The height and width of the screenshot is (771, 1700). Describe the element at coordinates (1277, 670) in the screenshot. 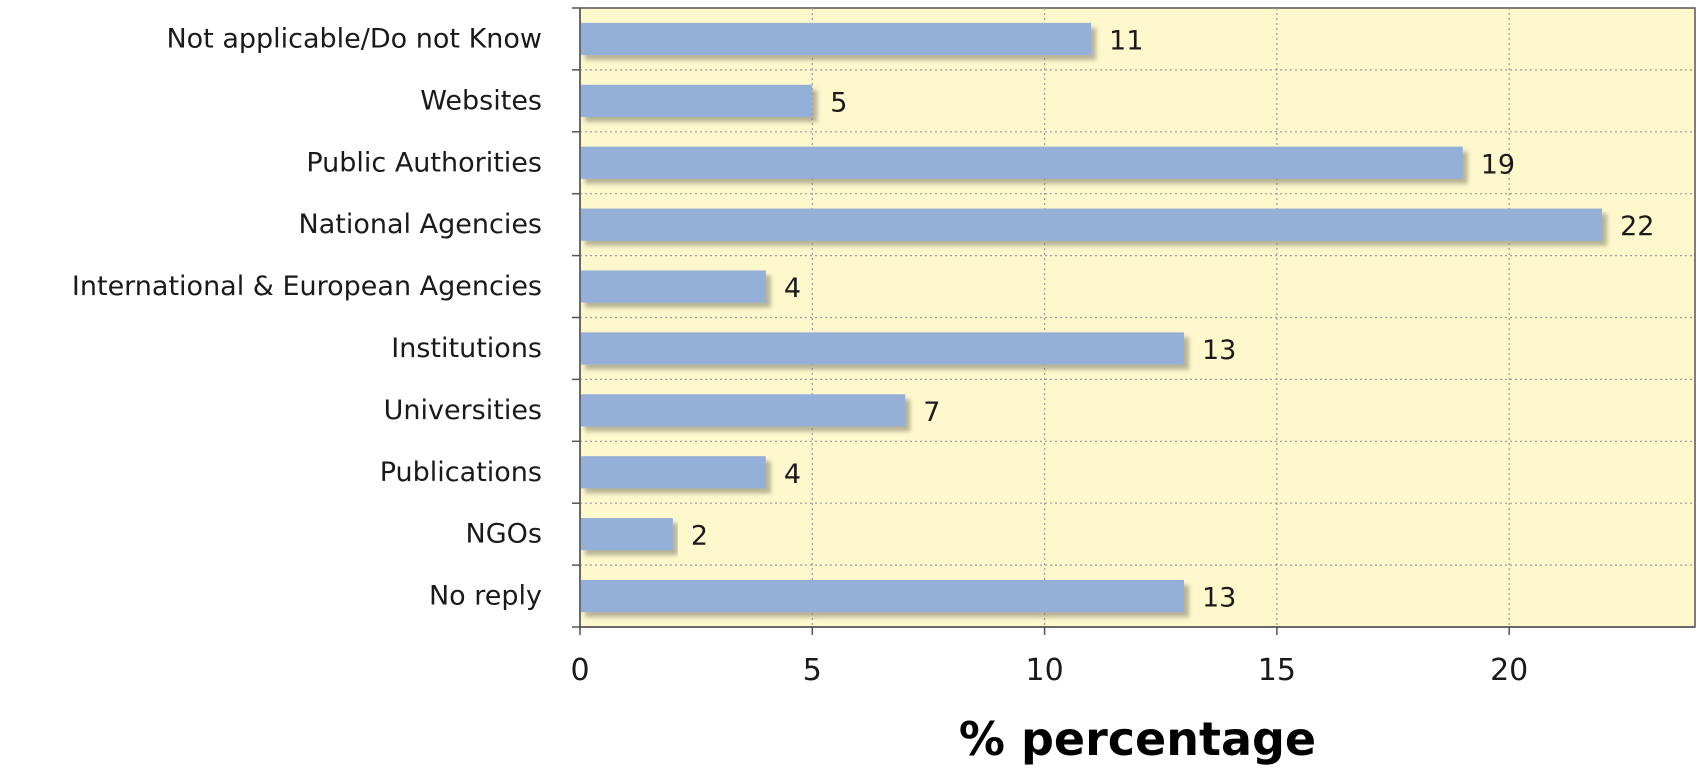

I see `x-tick-label: 15` at that location.